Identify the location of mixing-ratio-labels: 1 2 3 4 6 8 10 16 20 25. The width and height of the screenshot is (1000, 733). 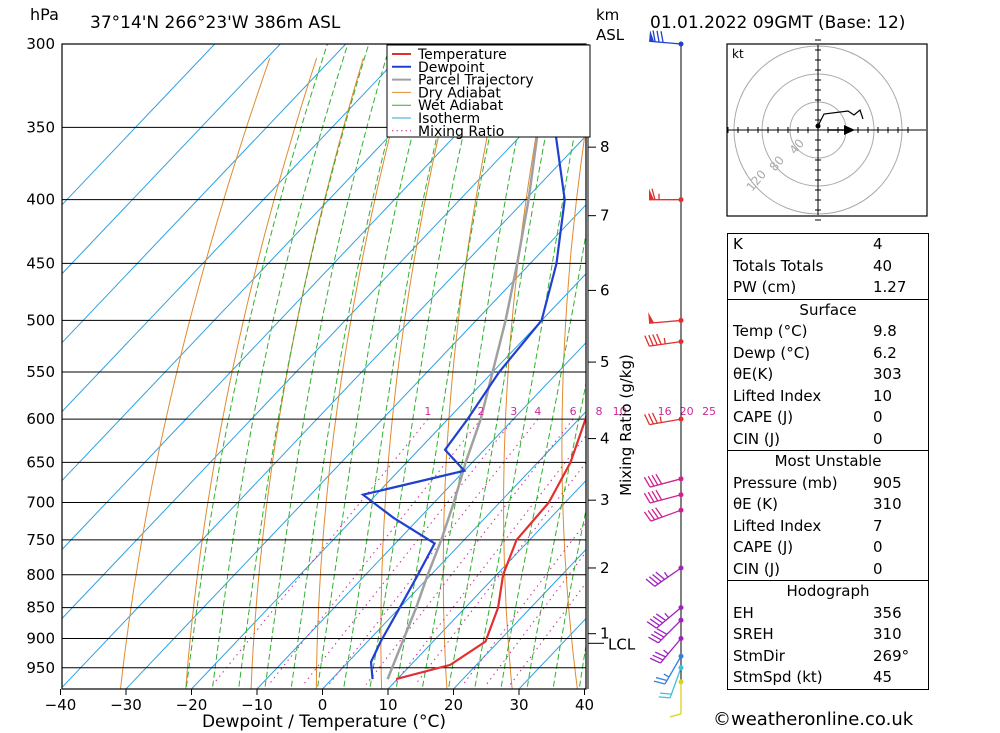
(570, 411).